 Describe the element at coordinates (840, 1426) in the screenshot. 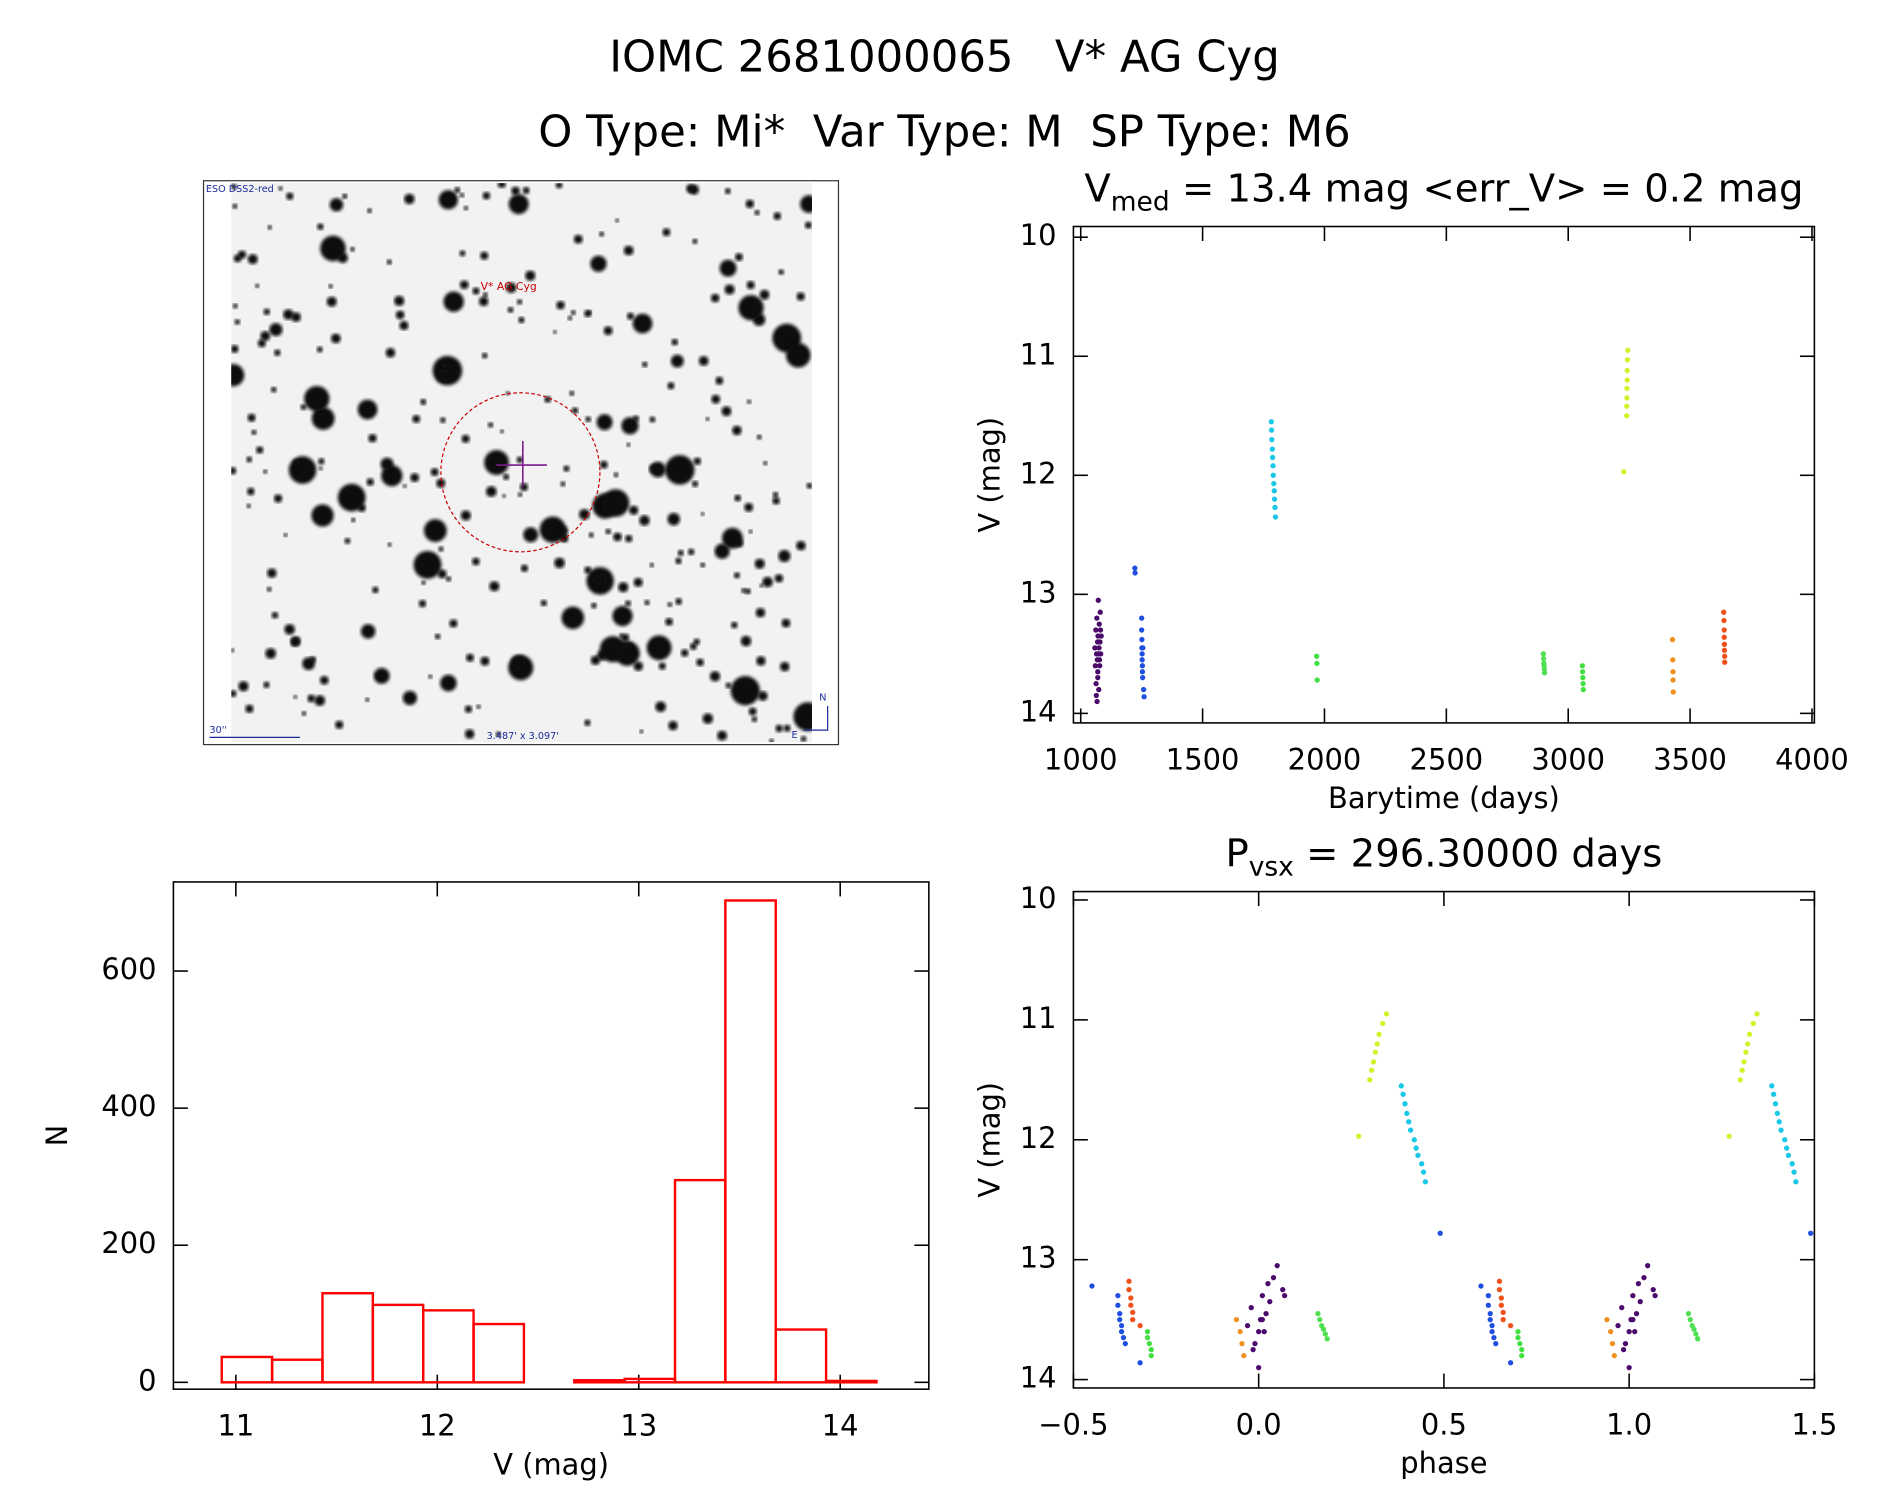

I see `x-tick-label: 14` at that location.